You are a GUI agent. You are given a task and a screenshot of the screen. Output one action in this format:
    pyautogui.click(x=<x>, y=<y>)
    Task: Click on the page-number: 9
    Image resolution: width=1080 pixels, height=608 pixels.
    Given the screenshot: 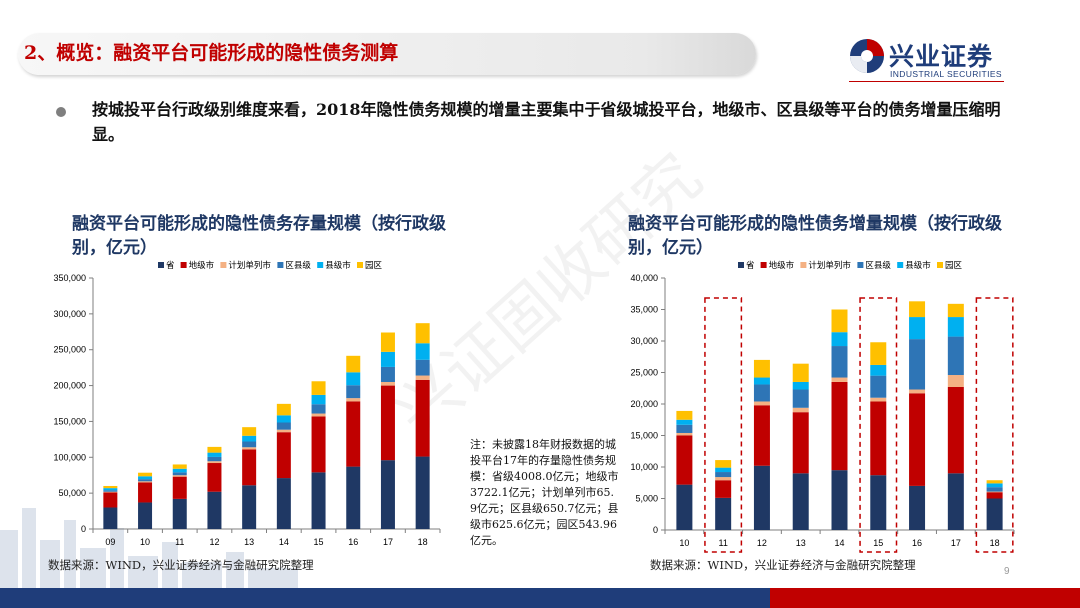 What is the action you would take?
    pyautogui.click(x=1007, y=571)
    